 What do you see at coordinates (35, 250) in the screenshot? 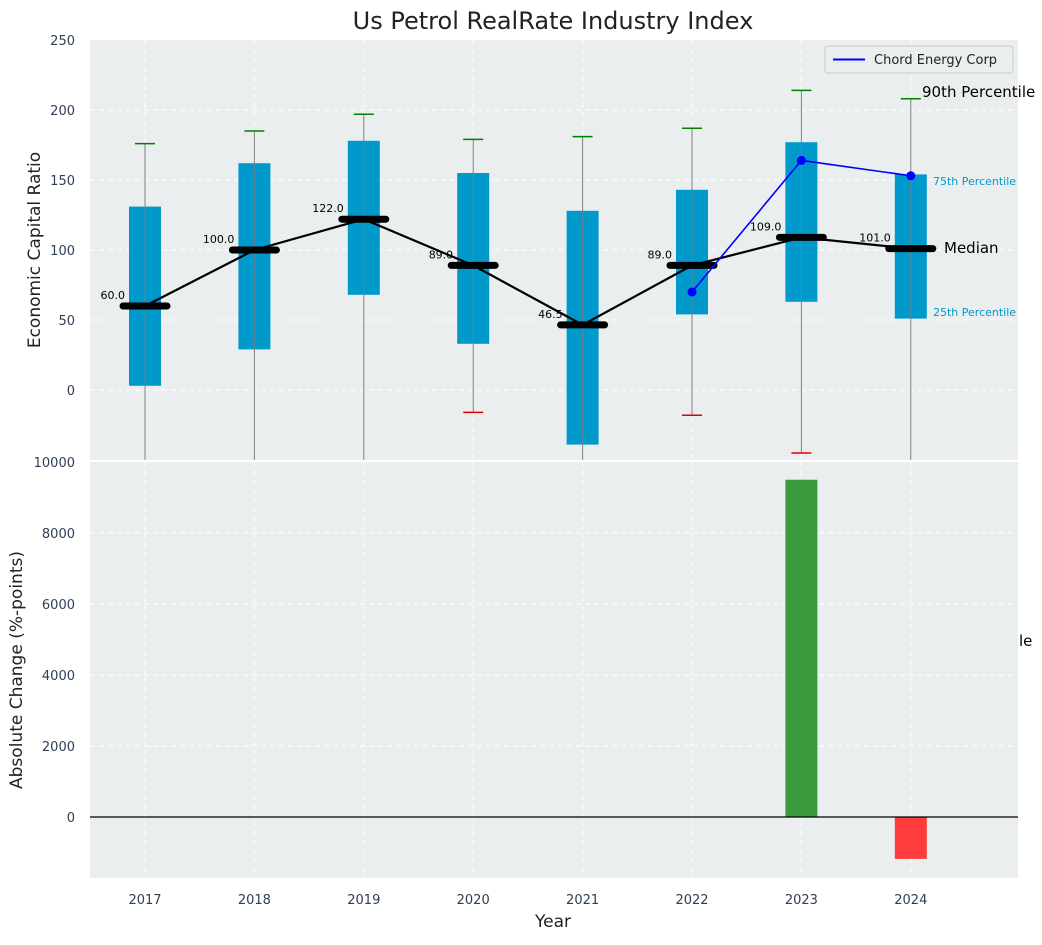
I see `top-y-axis-label: Economic Capital Ratio` at bounding box center [35, 250].